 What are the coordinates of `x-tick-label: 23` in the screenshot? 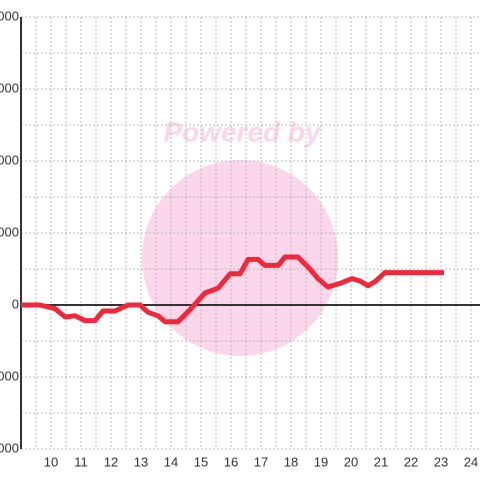 It's located at (441, 461).